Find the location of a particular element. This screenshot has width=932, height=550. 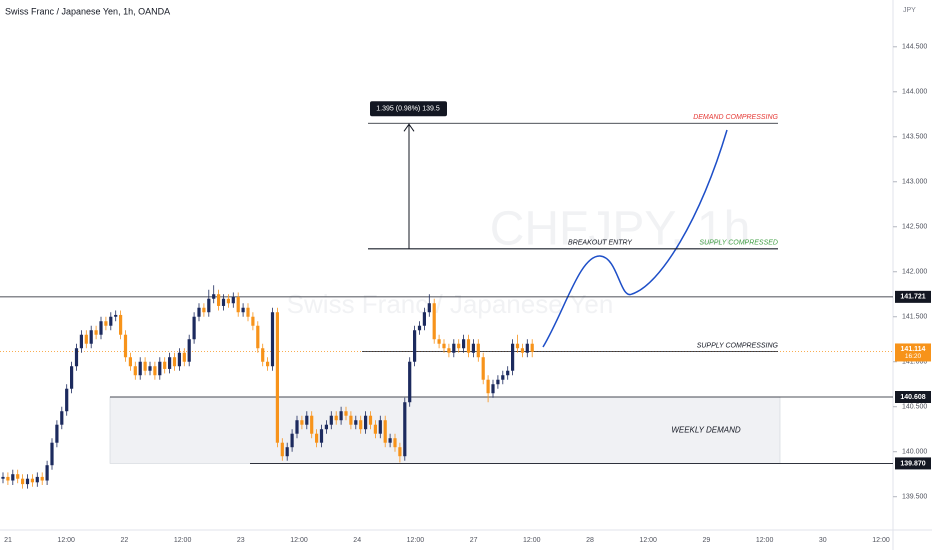

annotation-label: BREAKOUT ENTRY is located at coordinates (600, 243).